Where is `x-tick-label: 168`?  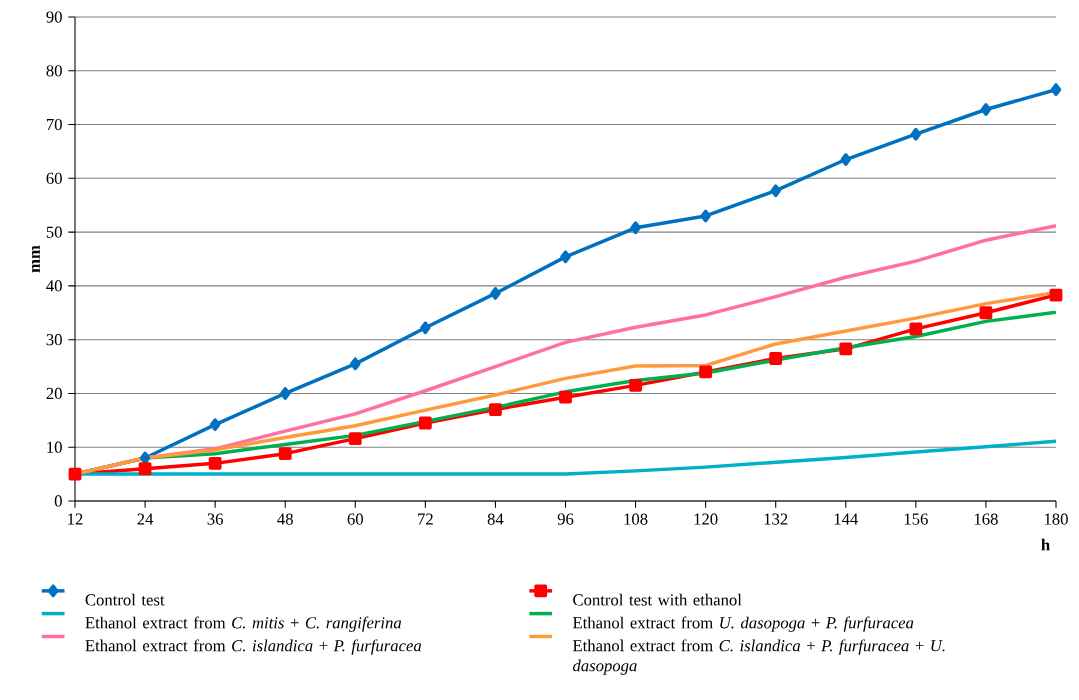 x-tick-label: 168 is located at coordinates (986, 519).